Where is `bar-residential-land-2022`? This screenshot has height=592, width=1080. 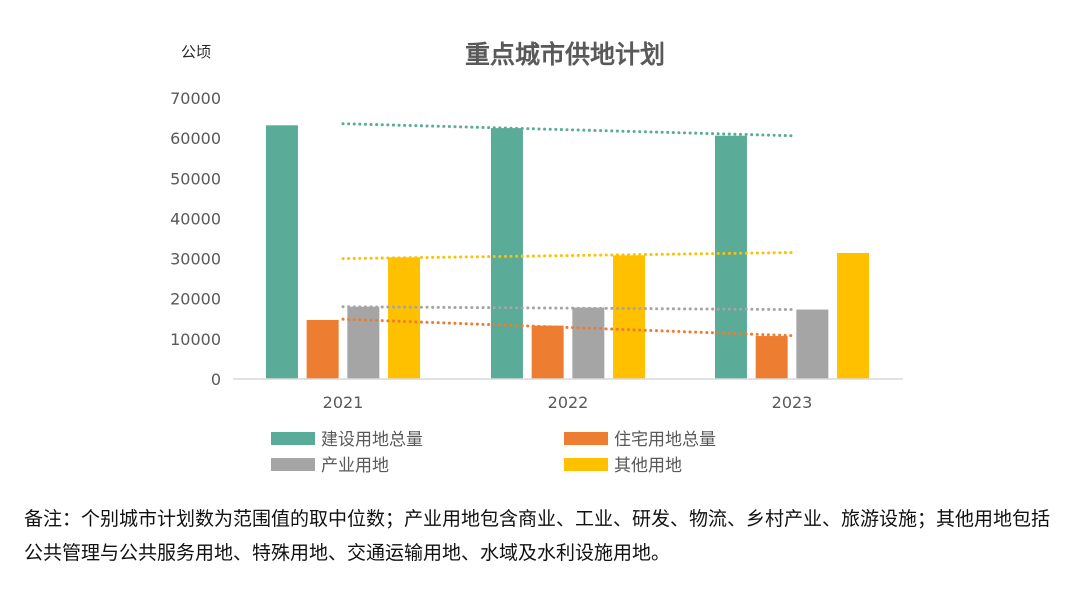
bar-residential-land-2022 is located at coordinates (547, 352).